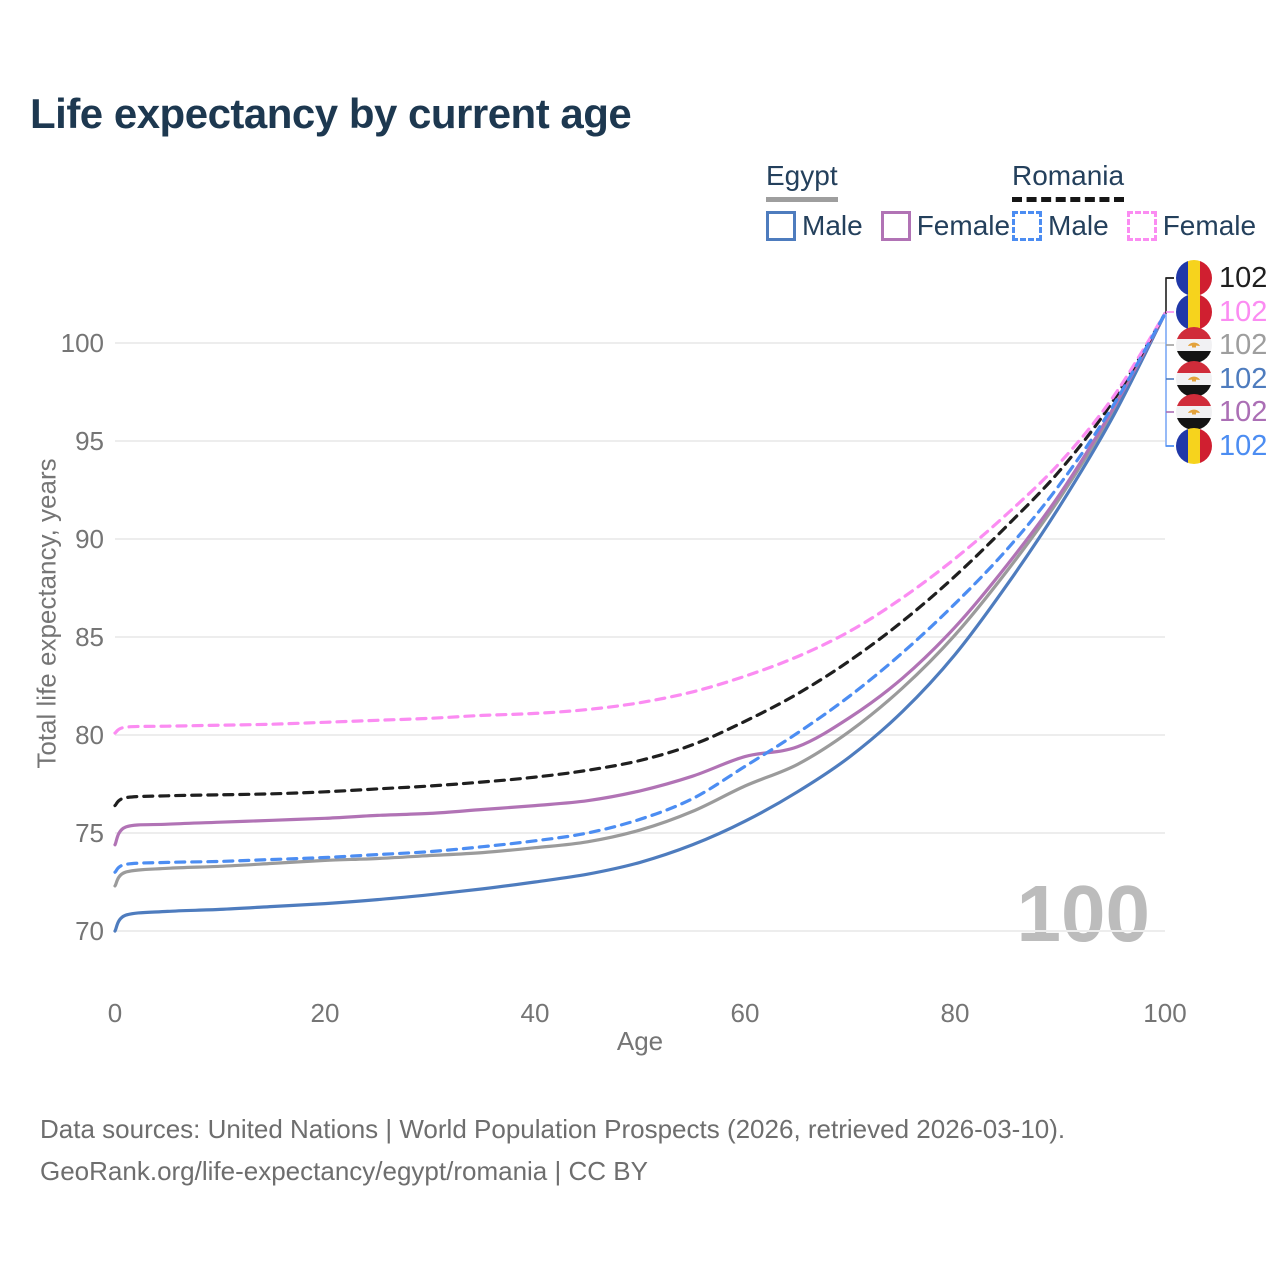 The height and width of the screenshot is (1280, 1280). I want to click on legend-item-romania-female: Female, so click(1191, 226).